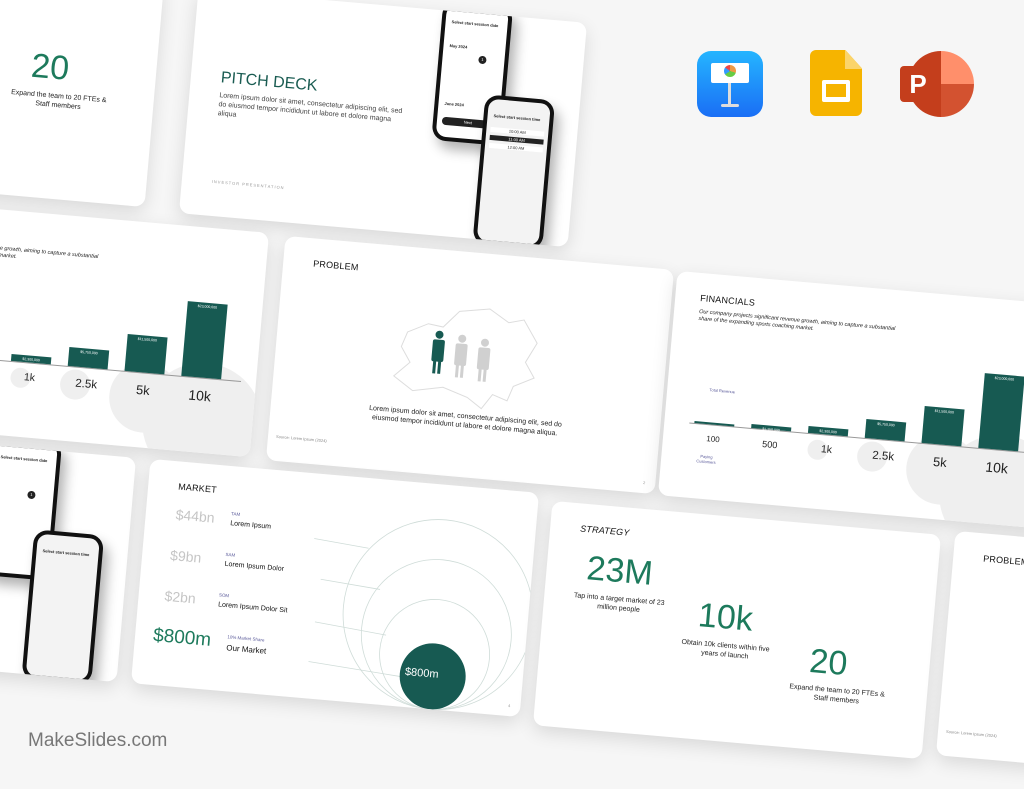 The width and height of the screenshot is (1024, 789). What do you see at coordinates (979, 659) in the screenshot?
I see `slide-problem-partial: PROBLEM Source: Lorem Ipsum (2024)` at bounding box center [979, 659].